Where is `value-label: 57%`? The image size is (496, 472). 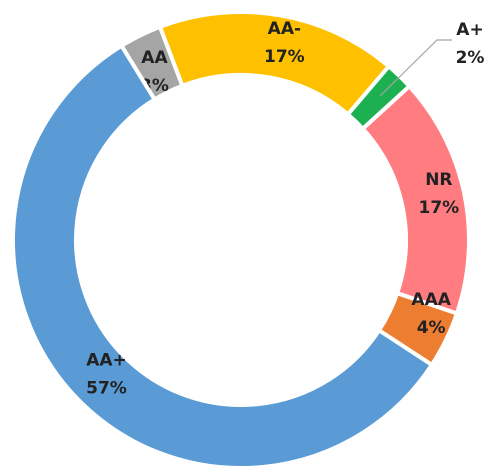 value-label: 57% is located at coordinates (106, 389).